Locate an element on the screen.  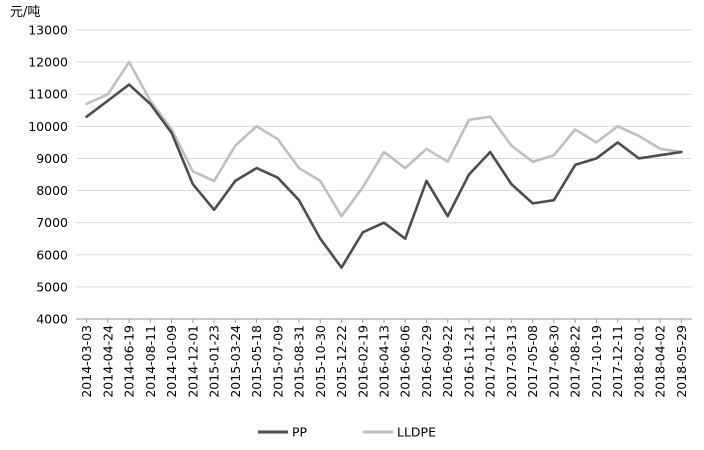
y-tick-label: 6000 is located at coordinates (52, 254).